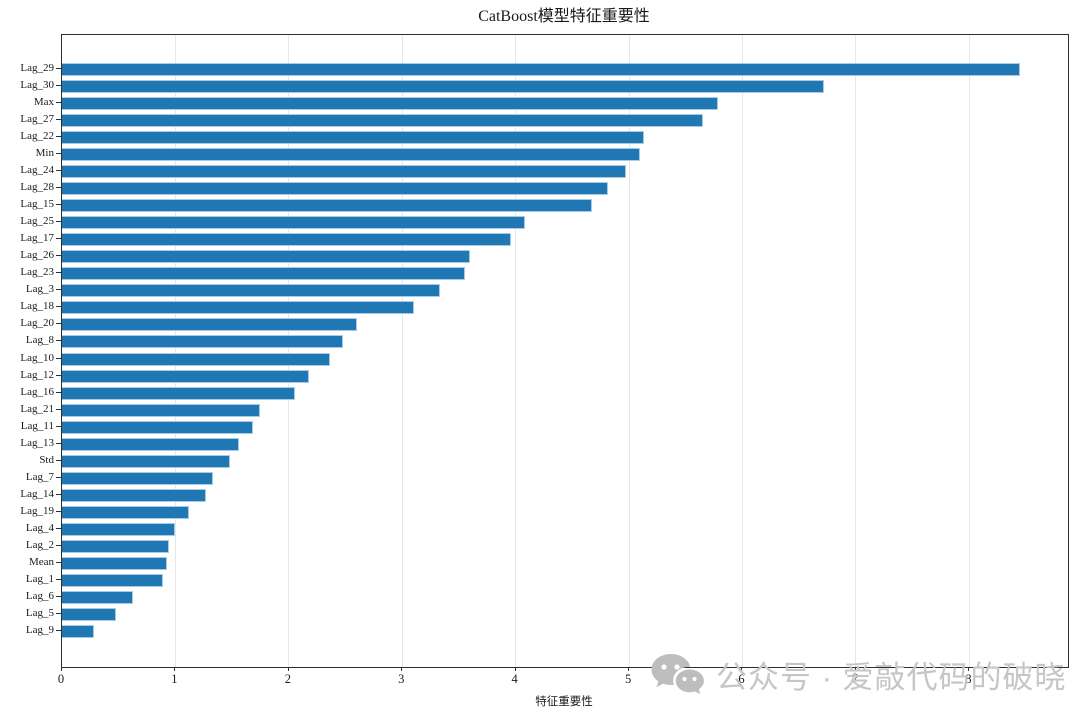  Describe the element at coordinates (37, 374) in the screenshot. I see `y-tick-label: Lag_12` at that location.